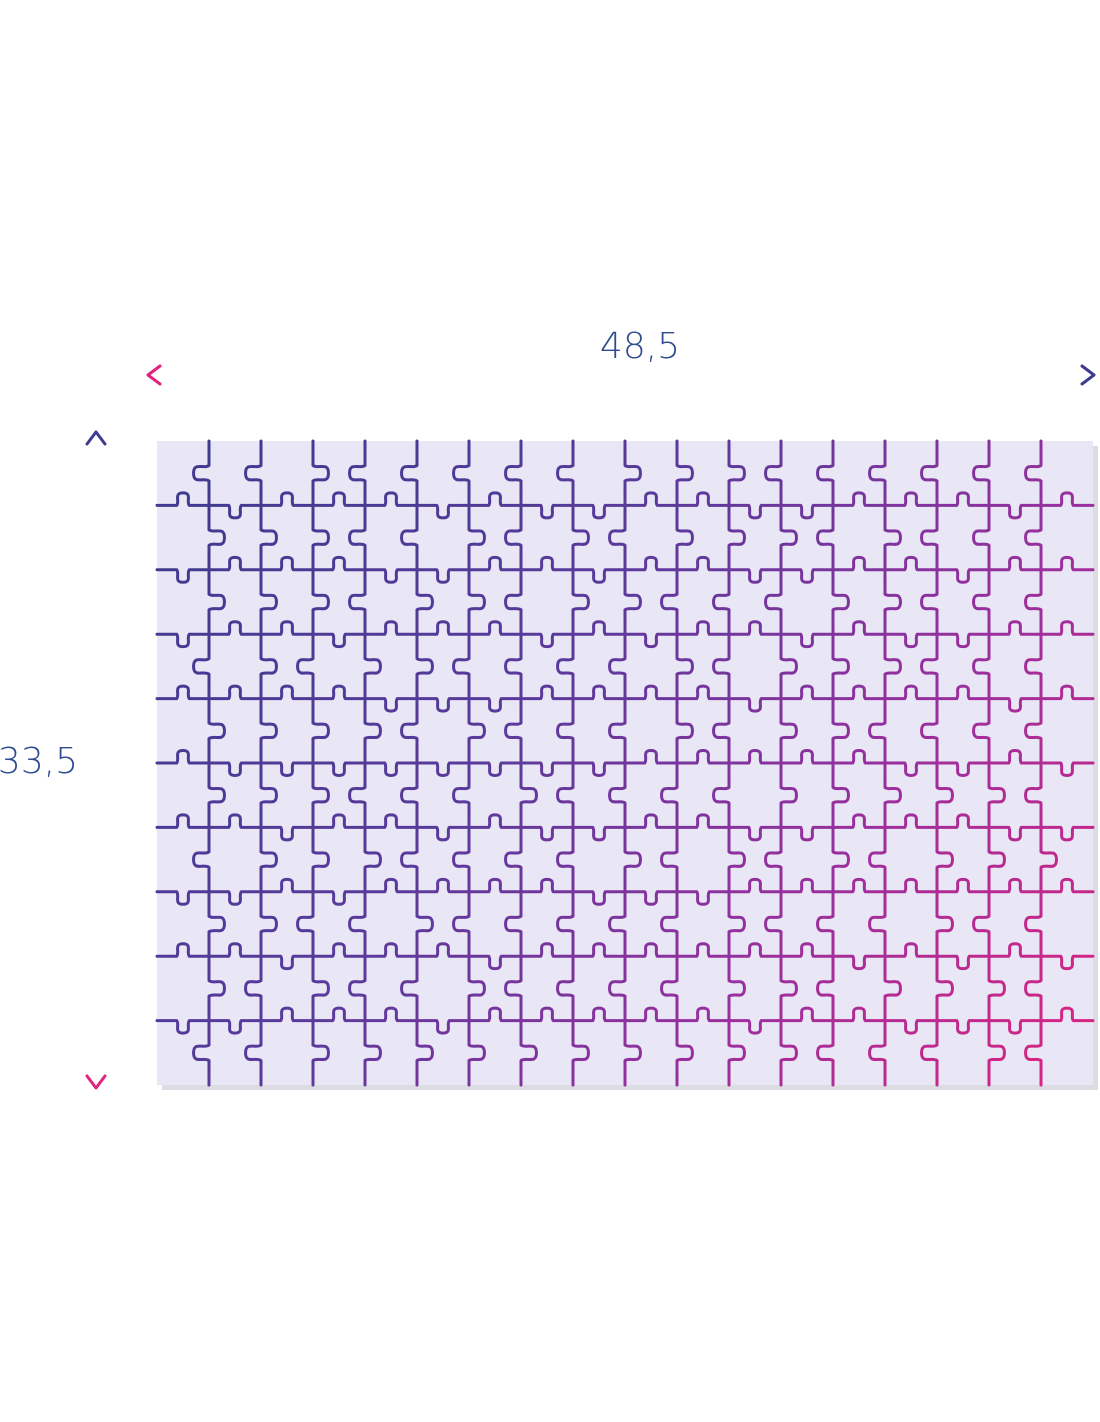 Image resolution: width=1100 pixels, height=1422 pixels. I want to click on width-dimension: 48,5, so click(621, 356).